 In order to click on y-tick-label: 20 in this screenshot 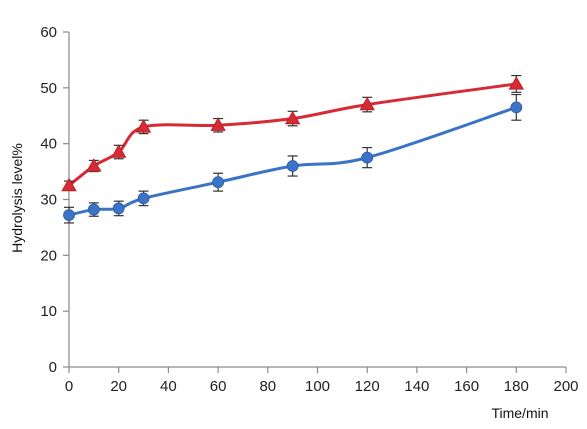, I will do `click(48, 255)`.